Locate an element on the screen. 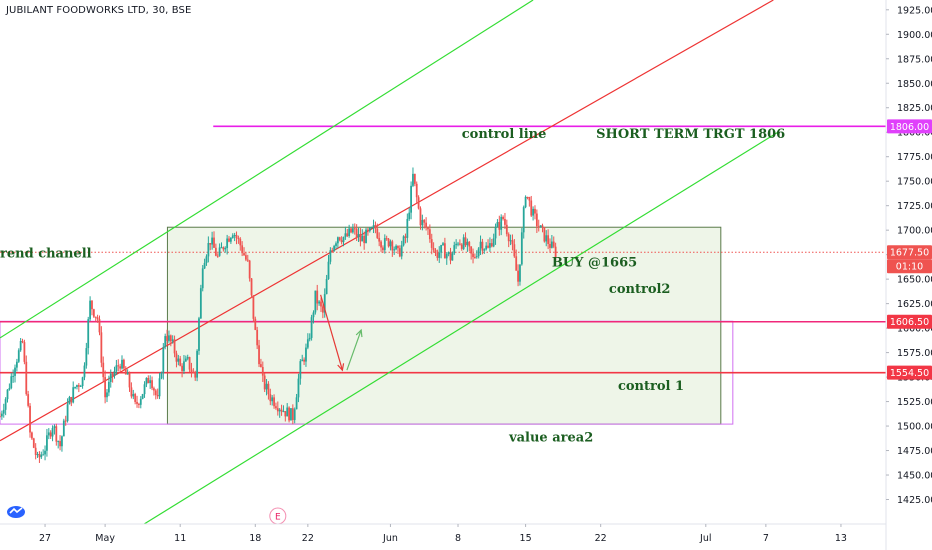 Image resolution: width=932 pixels, height=550 pixels. x-tick-label-11: 13 is located at coordinates (841, 538).